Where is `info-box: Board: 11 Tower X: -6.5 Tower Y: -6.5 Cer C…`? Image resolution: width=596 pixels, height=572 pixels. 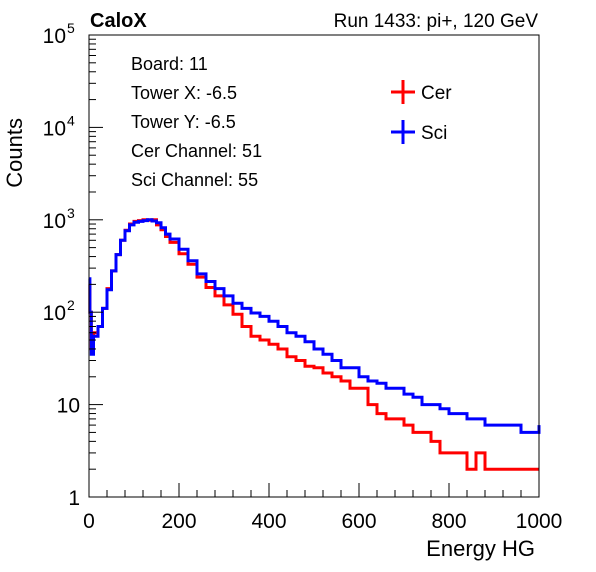 info-box: Board: 11 Tower X: -6.5 Tower Y: -6.5 Cer C… is located at coordinates (240, 125).